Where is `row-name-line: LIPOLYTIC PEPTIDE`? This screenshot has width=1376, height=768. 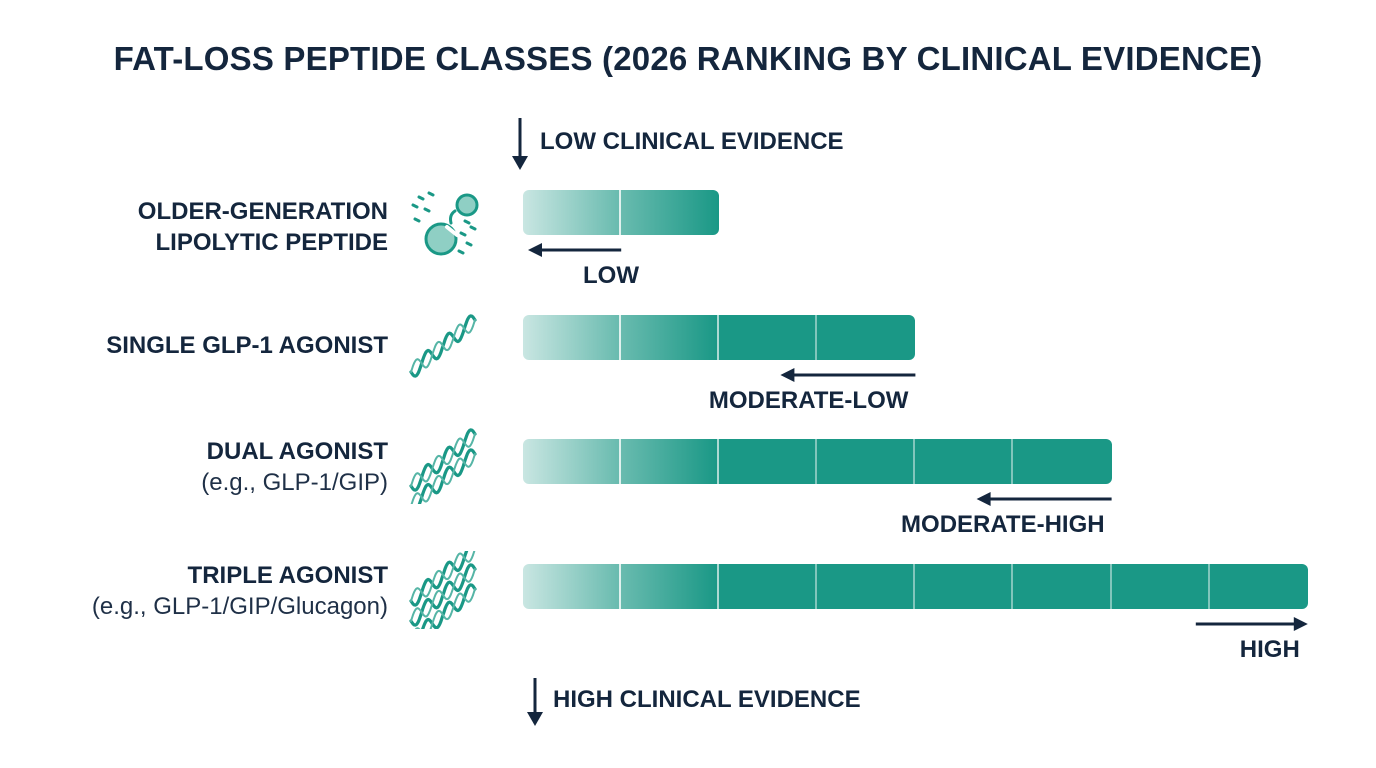
row-name-line: LIPOLYTIC PEPTIDE is located at coordinates (272, 242).